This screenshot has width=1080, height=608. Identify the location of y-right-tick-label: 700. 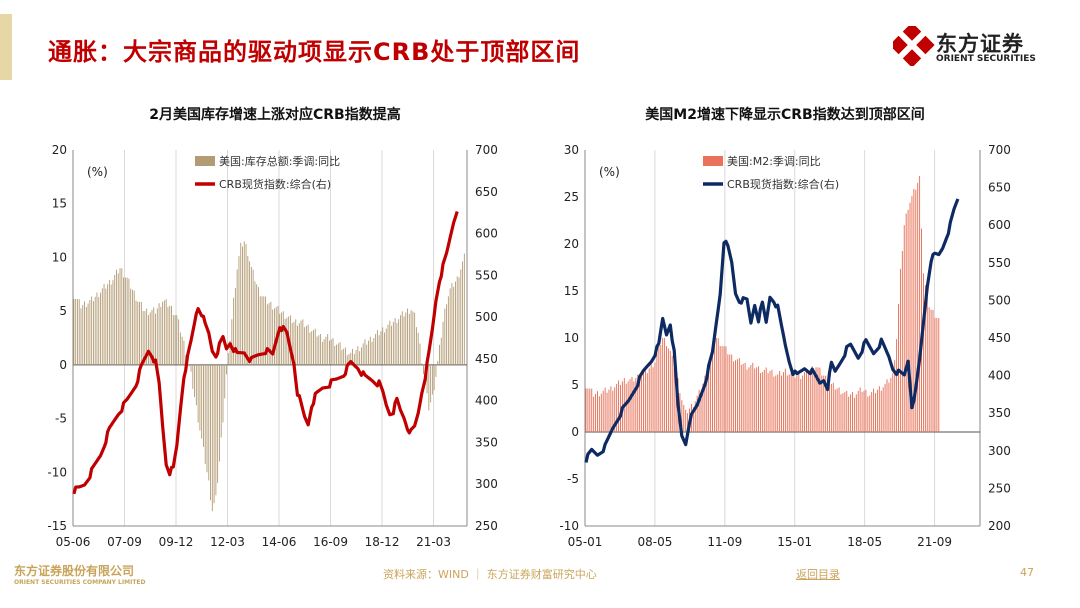
(486, 150).